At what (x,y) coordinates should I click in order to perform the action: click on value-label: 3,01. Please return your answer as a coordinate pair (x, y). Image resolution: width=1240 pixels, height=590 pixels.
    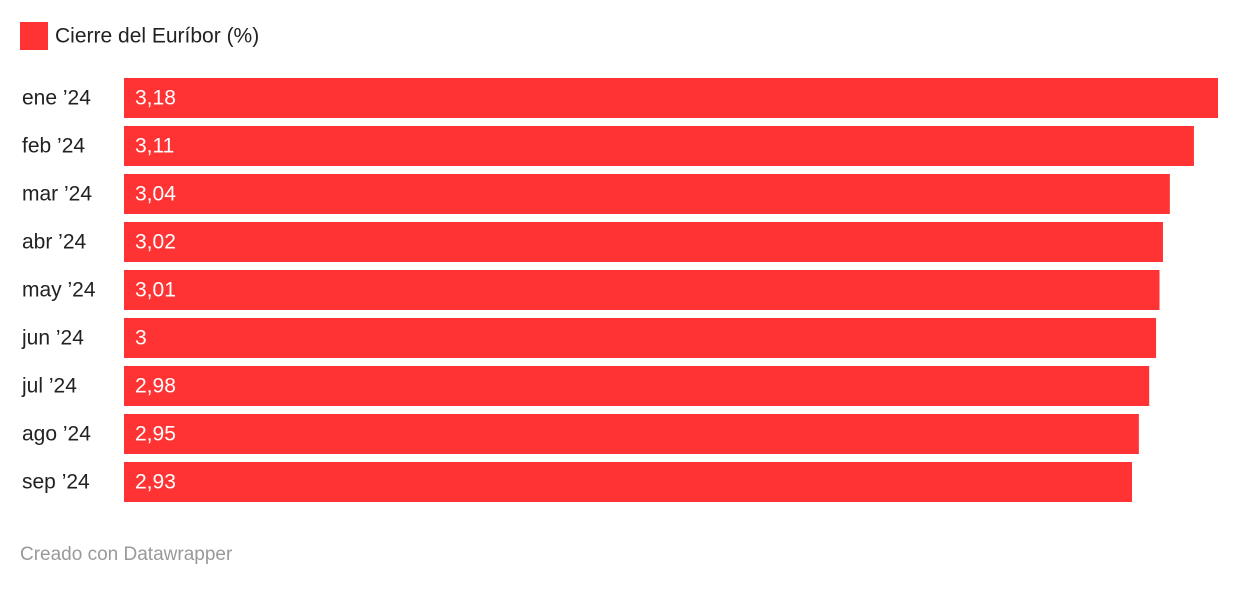
    Looking at the image, I should click on (155, 290).